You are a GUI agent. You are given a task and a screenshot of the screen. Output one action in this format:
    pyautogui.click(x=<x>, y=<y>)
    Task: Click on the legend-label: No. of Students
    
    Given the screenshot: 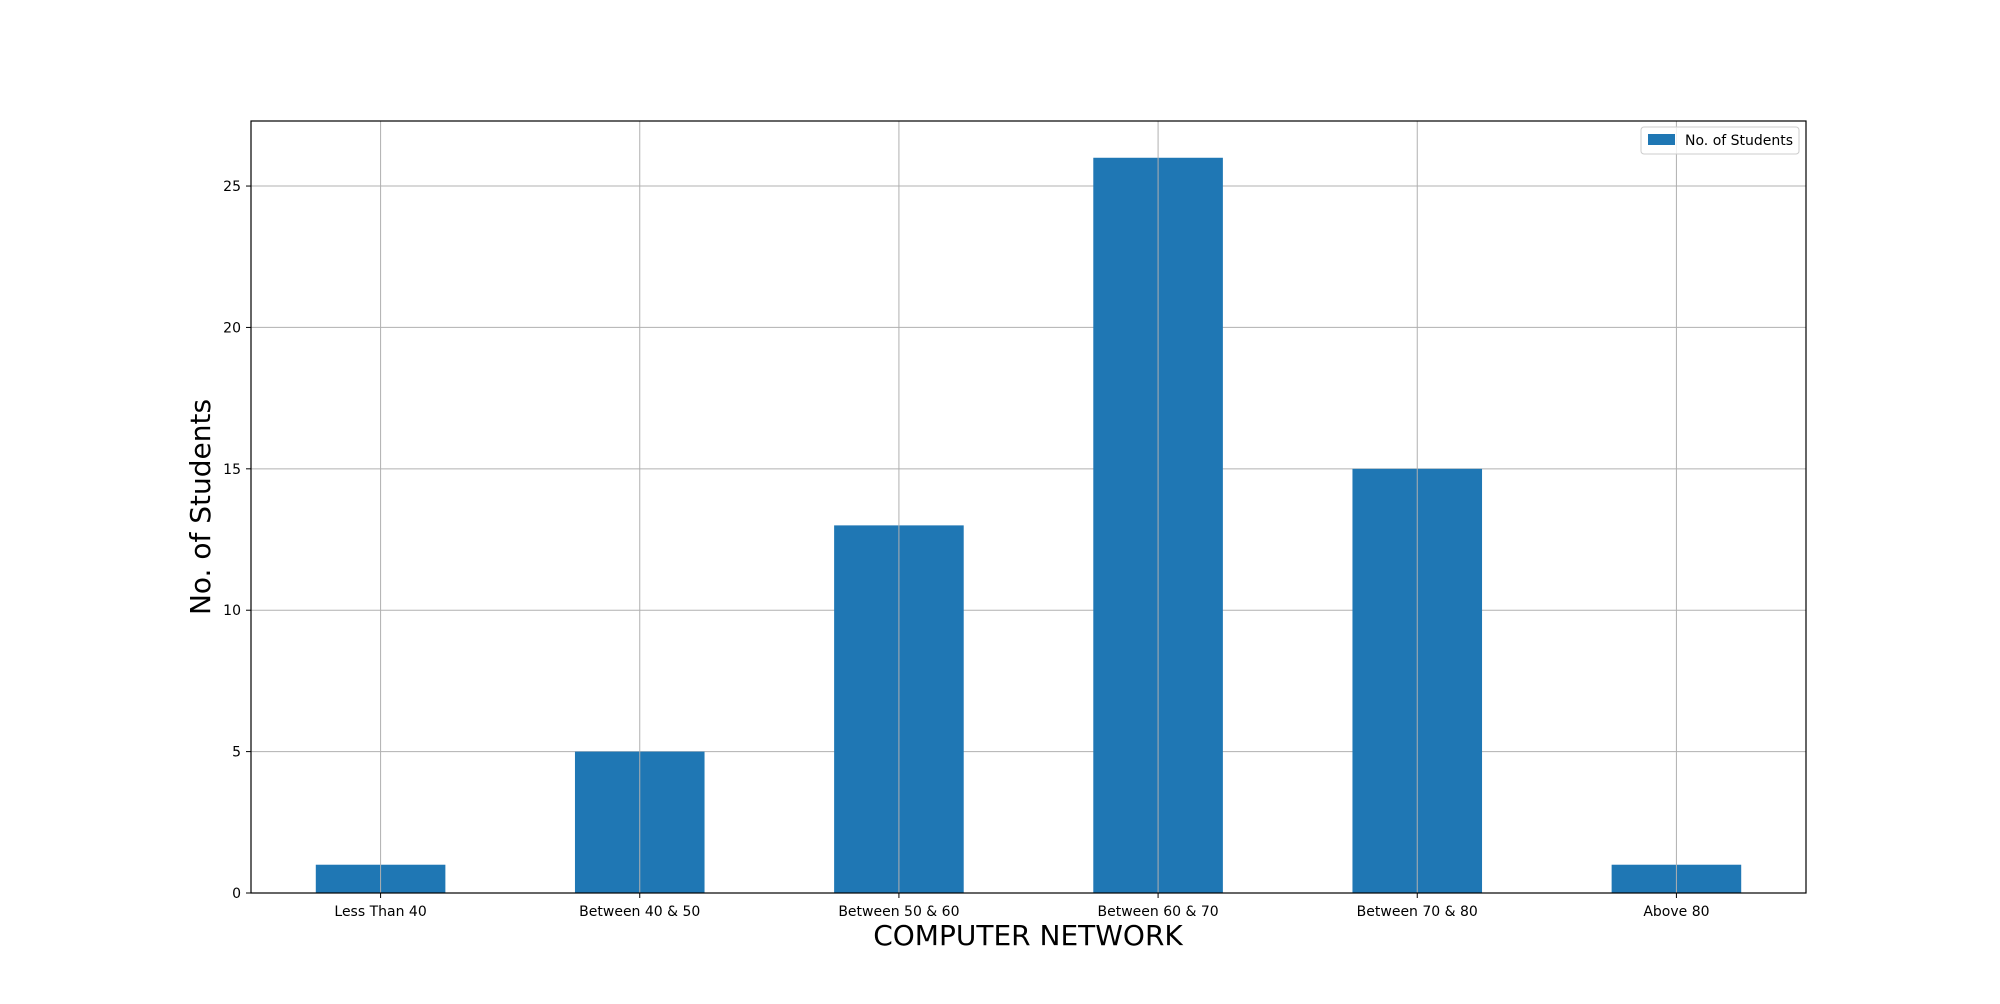 What is the action you would take?
    pyautogui.click(x=1739, y=141)
    